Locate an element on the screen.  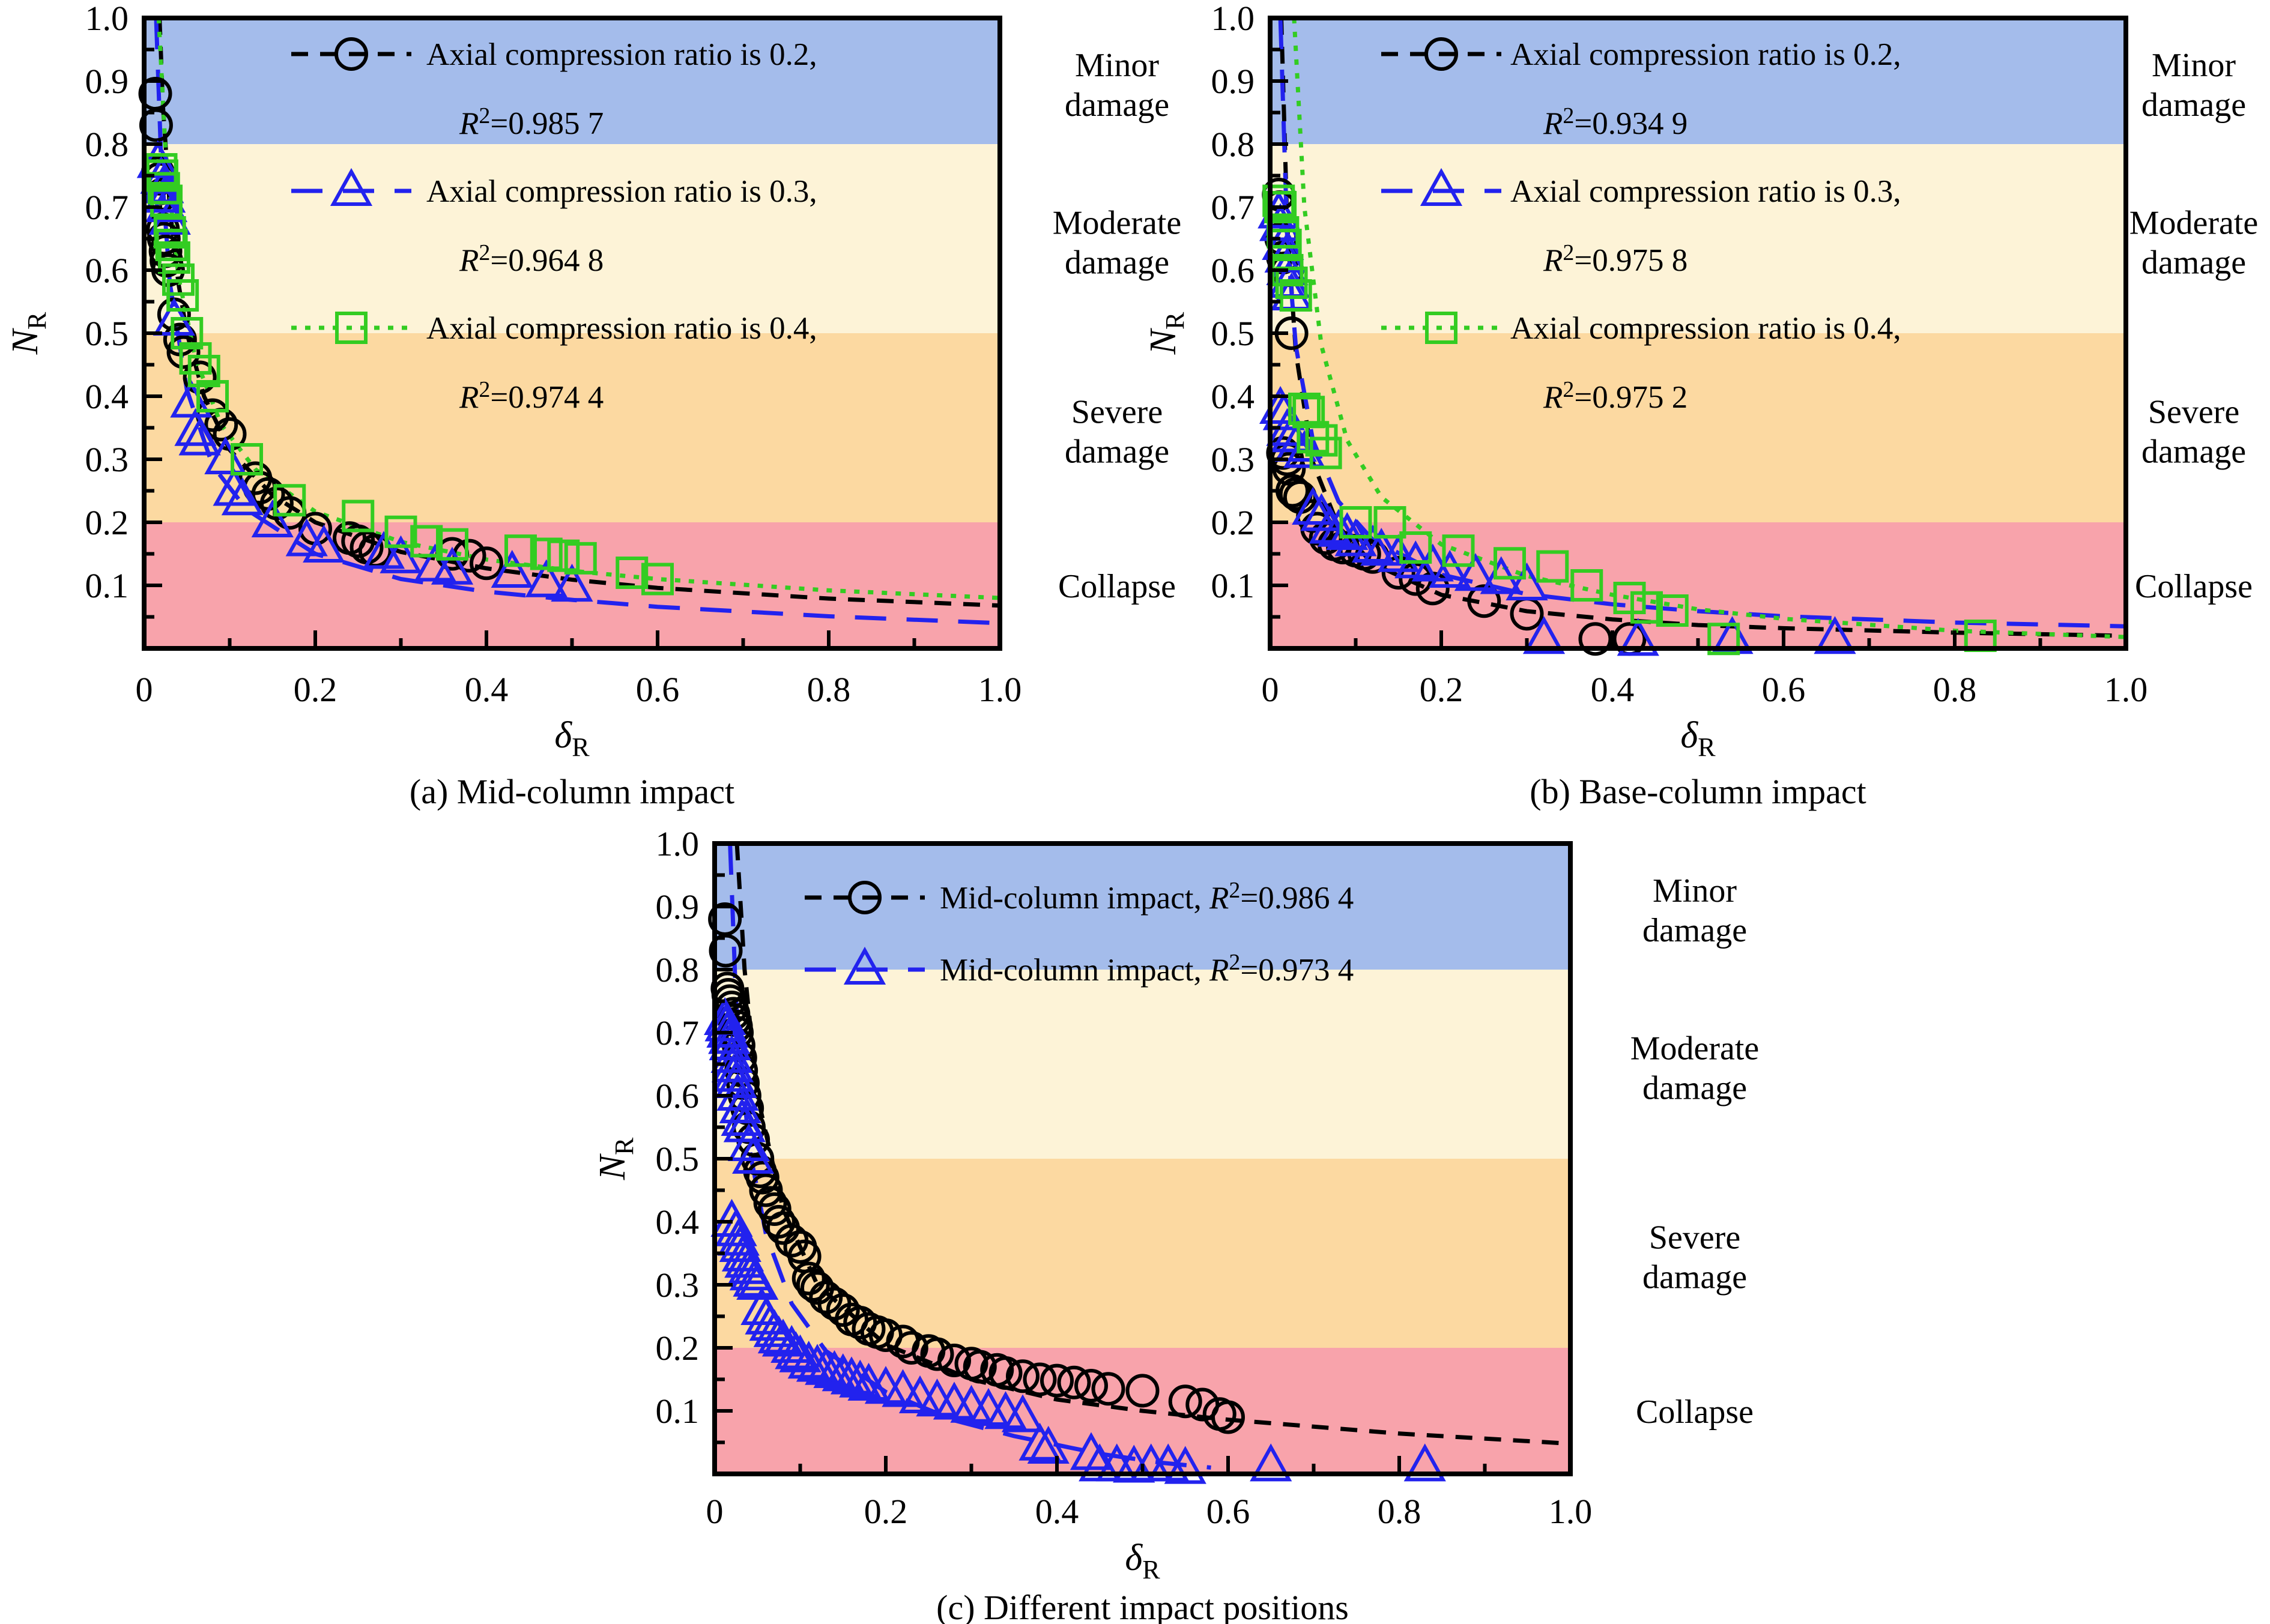
legend-r2: R2=0.985 7 is located at coordinates (532, 122).